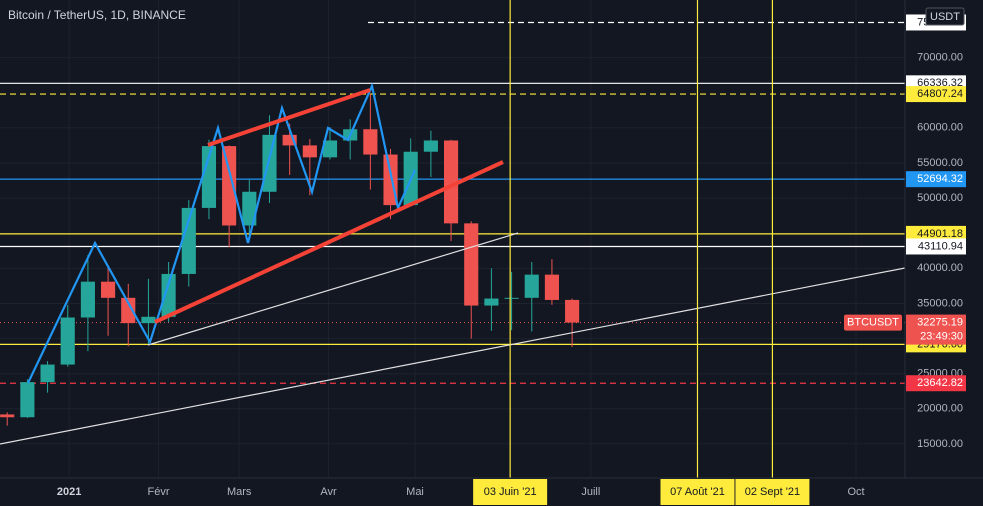 This screenshot has height=506, width=983. I want to click on symbol-tag, so click(873, 322).